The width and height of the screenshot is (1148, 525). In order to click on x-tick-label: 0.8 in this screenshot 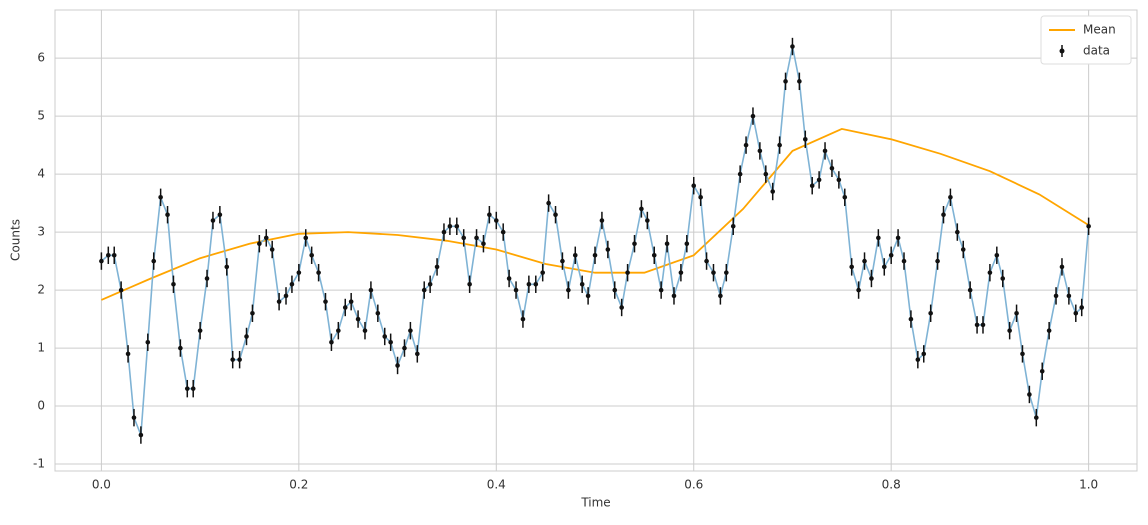, I will do `click(891, 485)`.